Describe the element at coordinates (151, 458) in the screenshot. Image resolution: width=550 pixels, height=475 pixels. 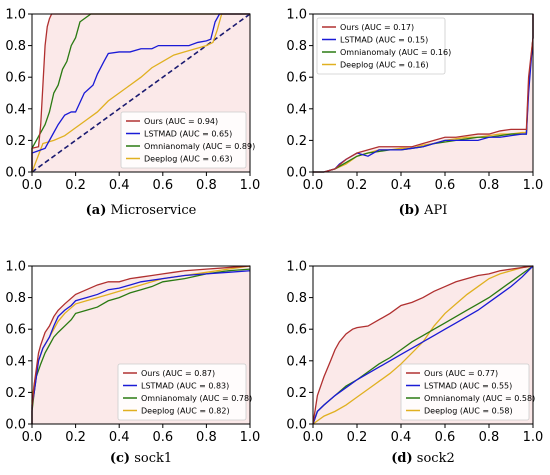
I see `caption-text: sock1` at that location.